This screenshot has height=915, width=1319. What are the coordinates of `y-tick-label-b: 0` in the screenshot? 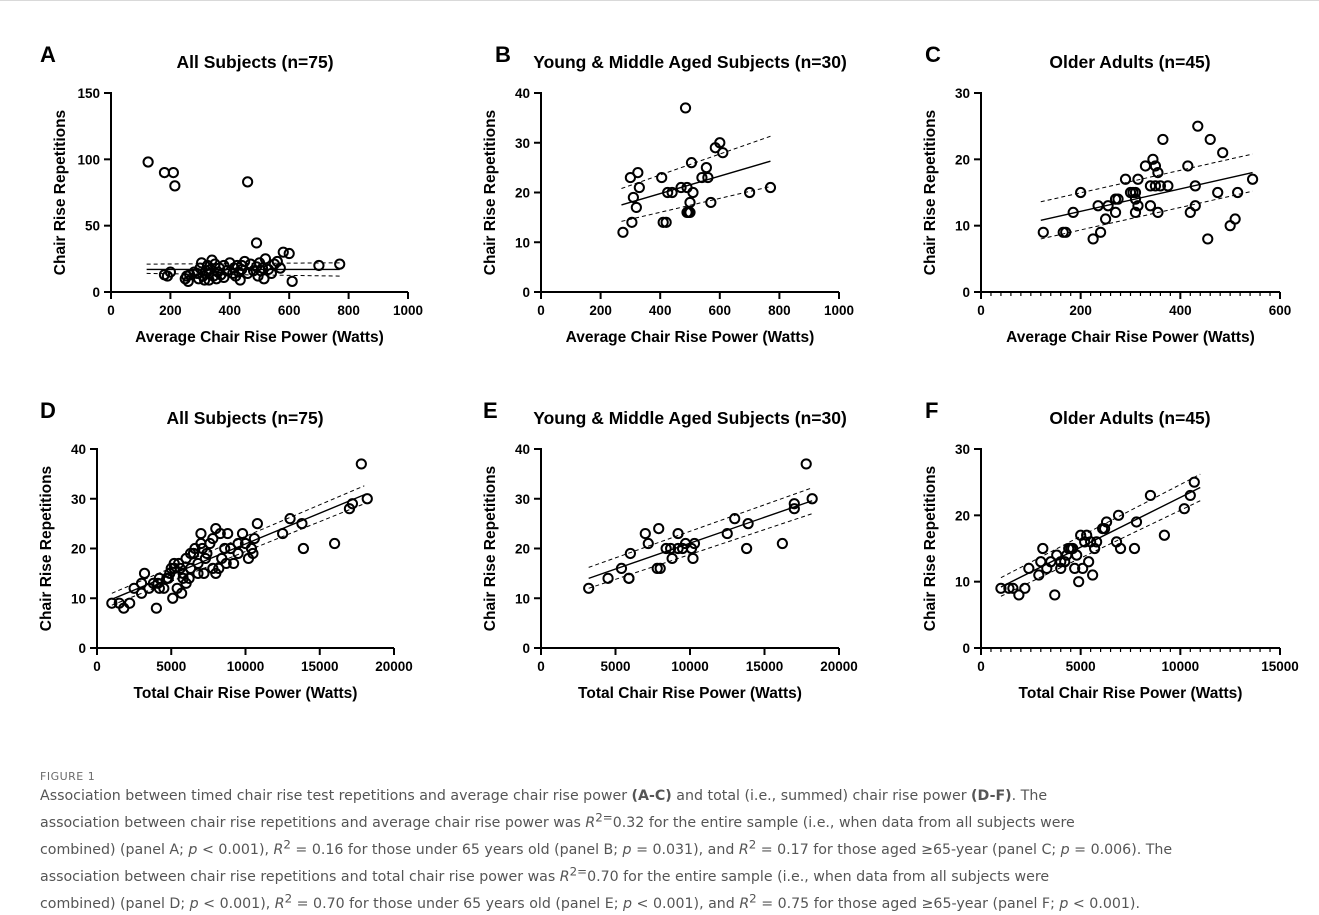 It's located at (526, 292).